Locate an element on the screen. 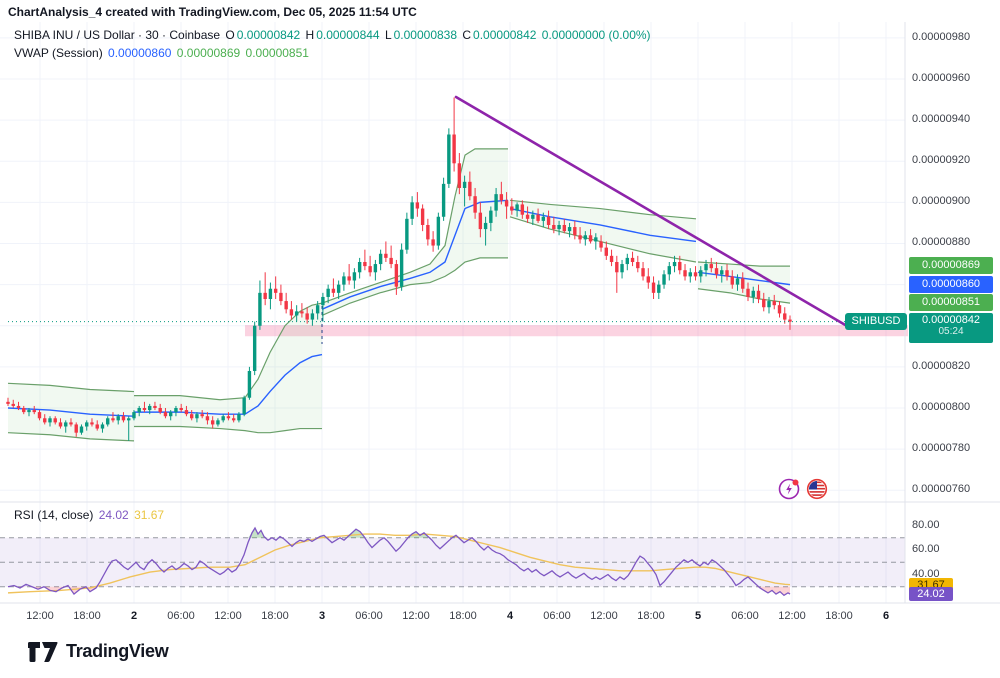 This screenshot has height=678, width=1000. rsi-axis-label: 60.00 is located at coordinates (926, 549).